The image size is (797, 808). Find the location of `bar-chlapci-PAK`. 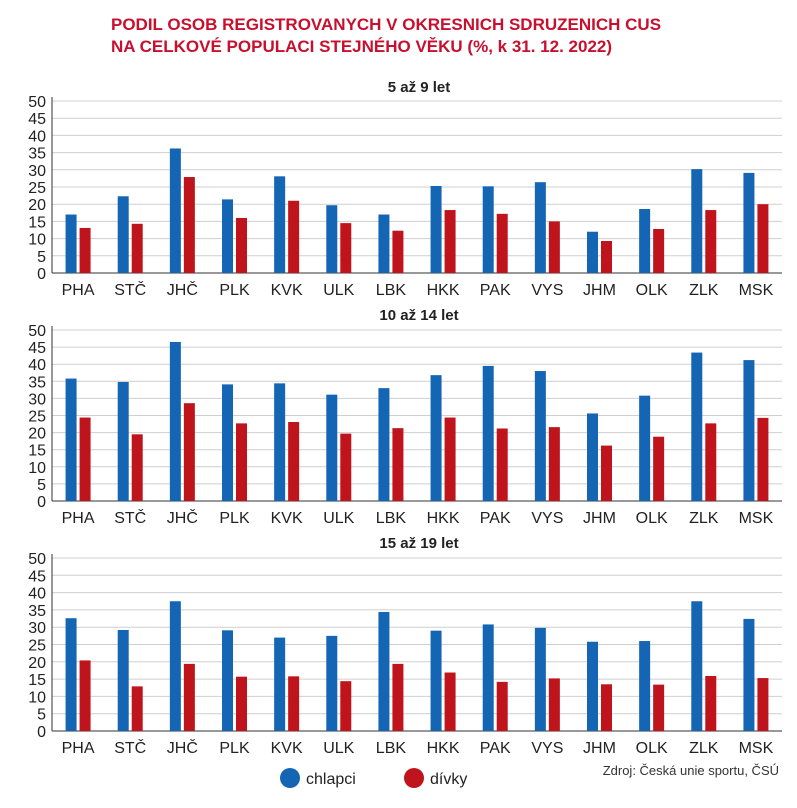

bar-chlapci-PAK is located at coordinates (488, 433).